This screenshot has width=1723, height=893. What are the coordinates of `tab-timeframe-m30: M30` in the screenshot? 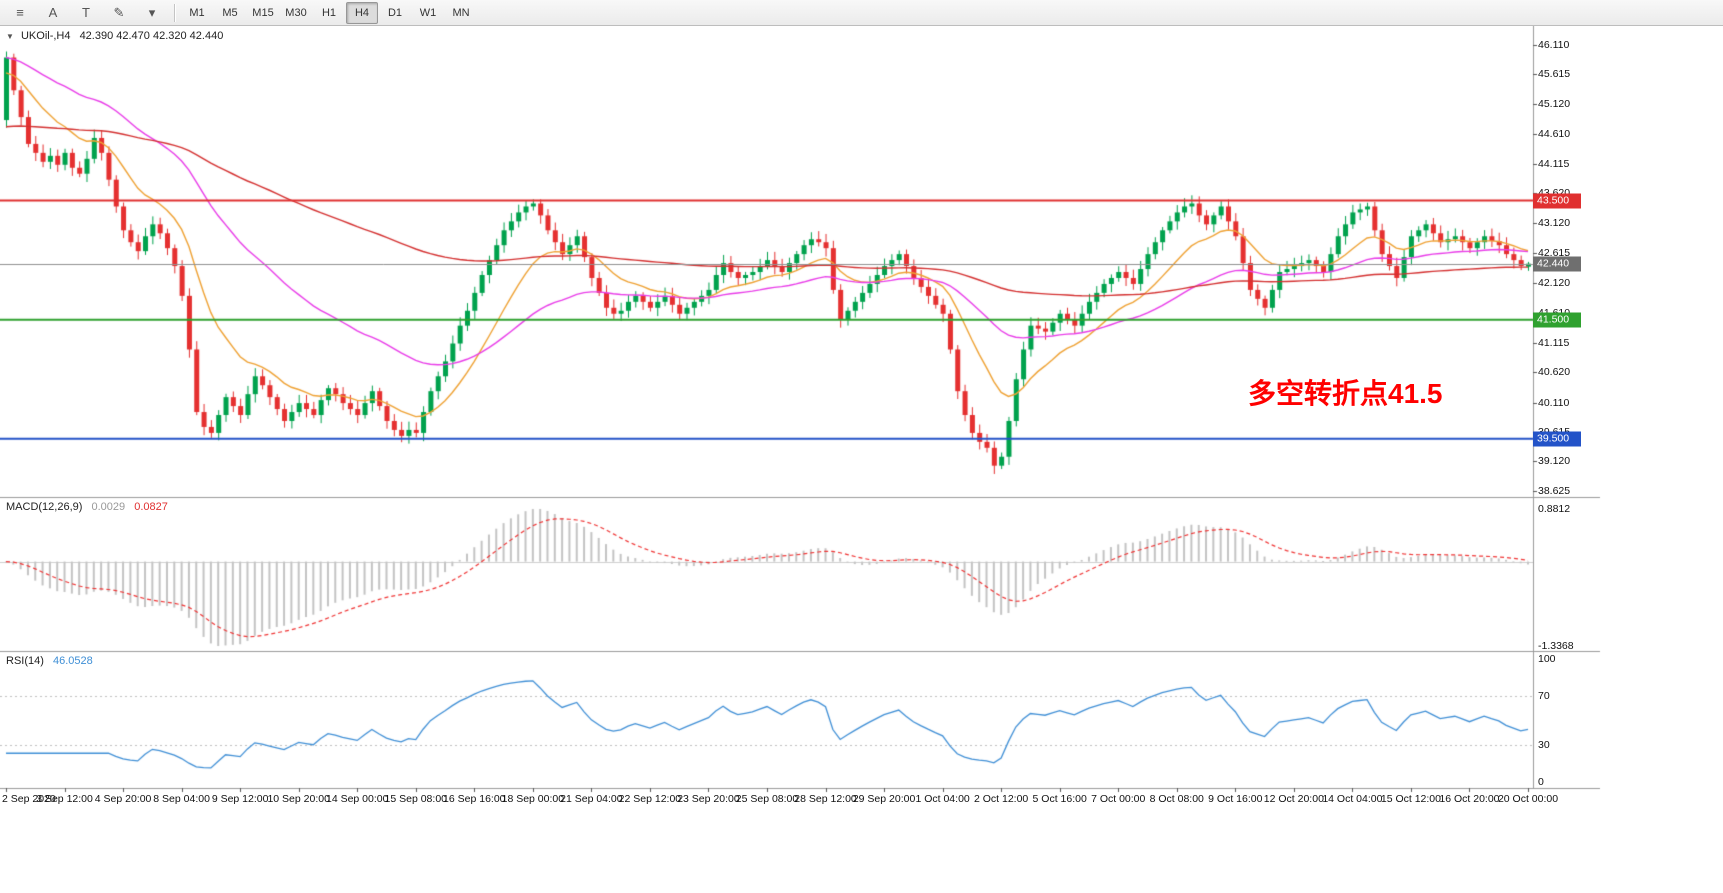 It's located at (296, 12).